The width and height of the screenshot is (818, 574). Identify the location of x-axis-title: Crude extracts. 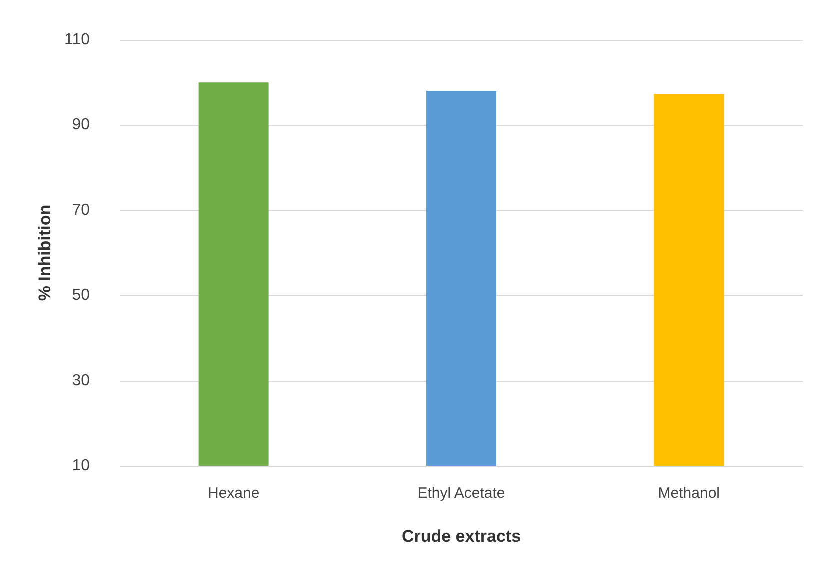
(462, 536).